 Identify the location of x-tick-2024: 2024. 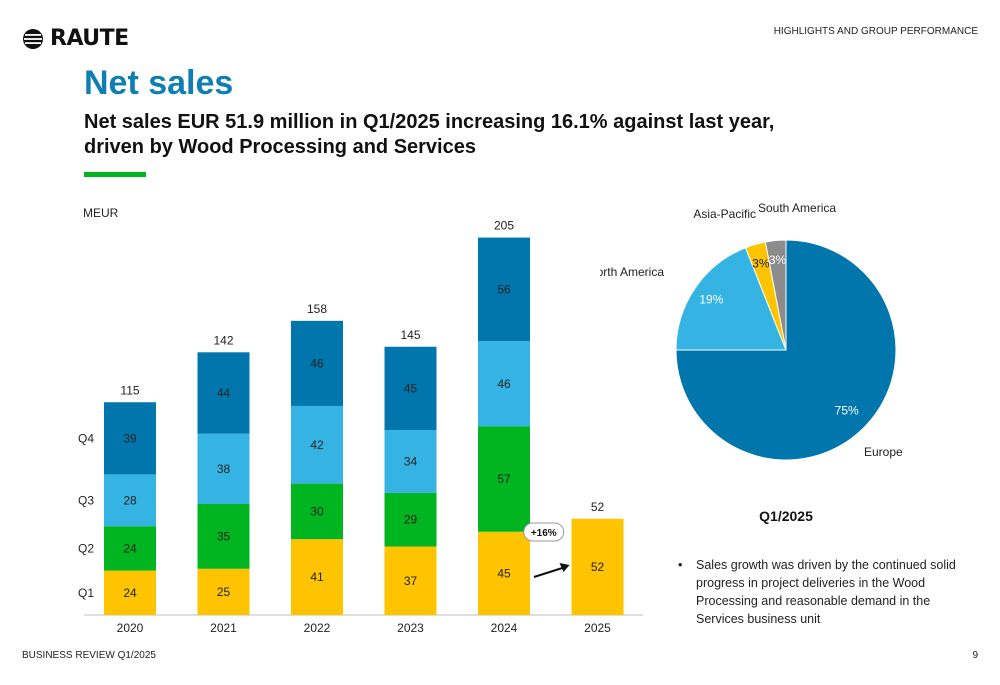
(504, 628).